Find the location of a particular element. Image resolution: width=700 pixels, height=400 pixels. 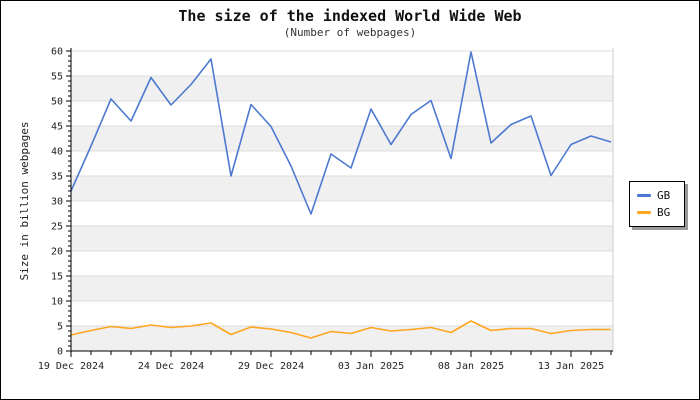

y-axis-title: Size in billion webpages is located at coordinates (24, 201).